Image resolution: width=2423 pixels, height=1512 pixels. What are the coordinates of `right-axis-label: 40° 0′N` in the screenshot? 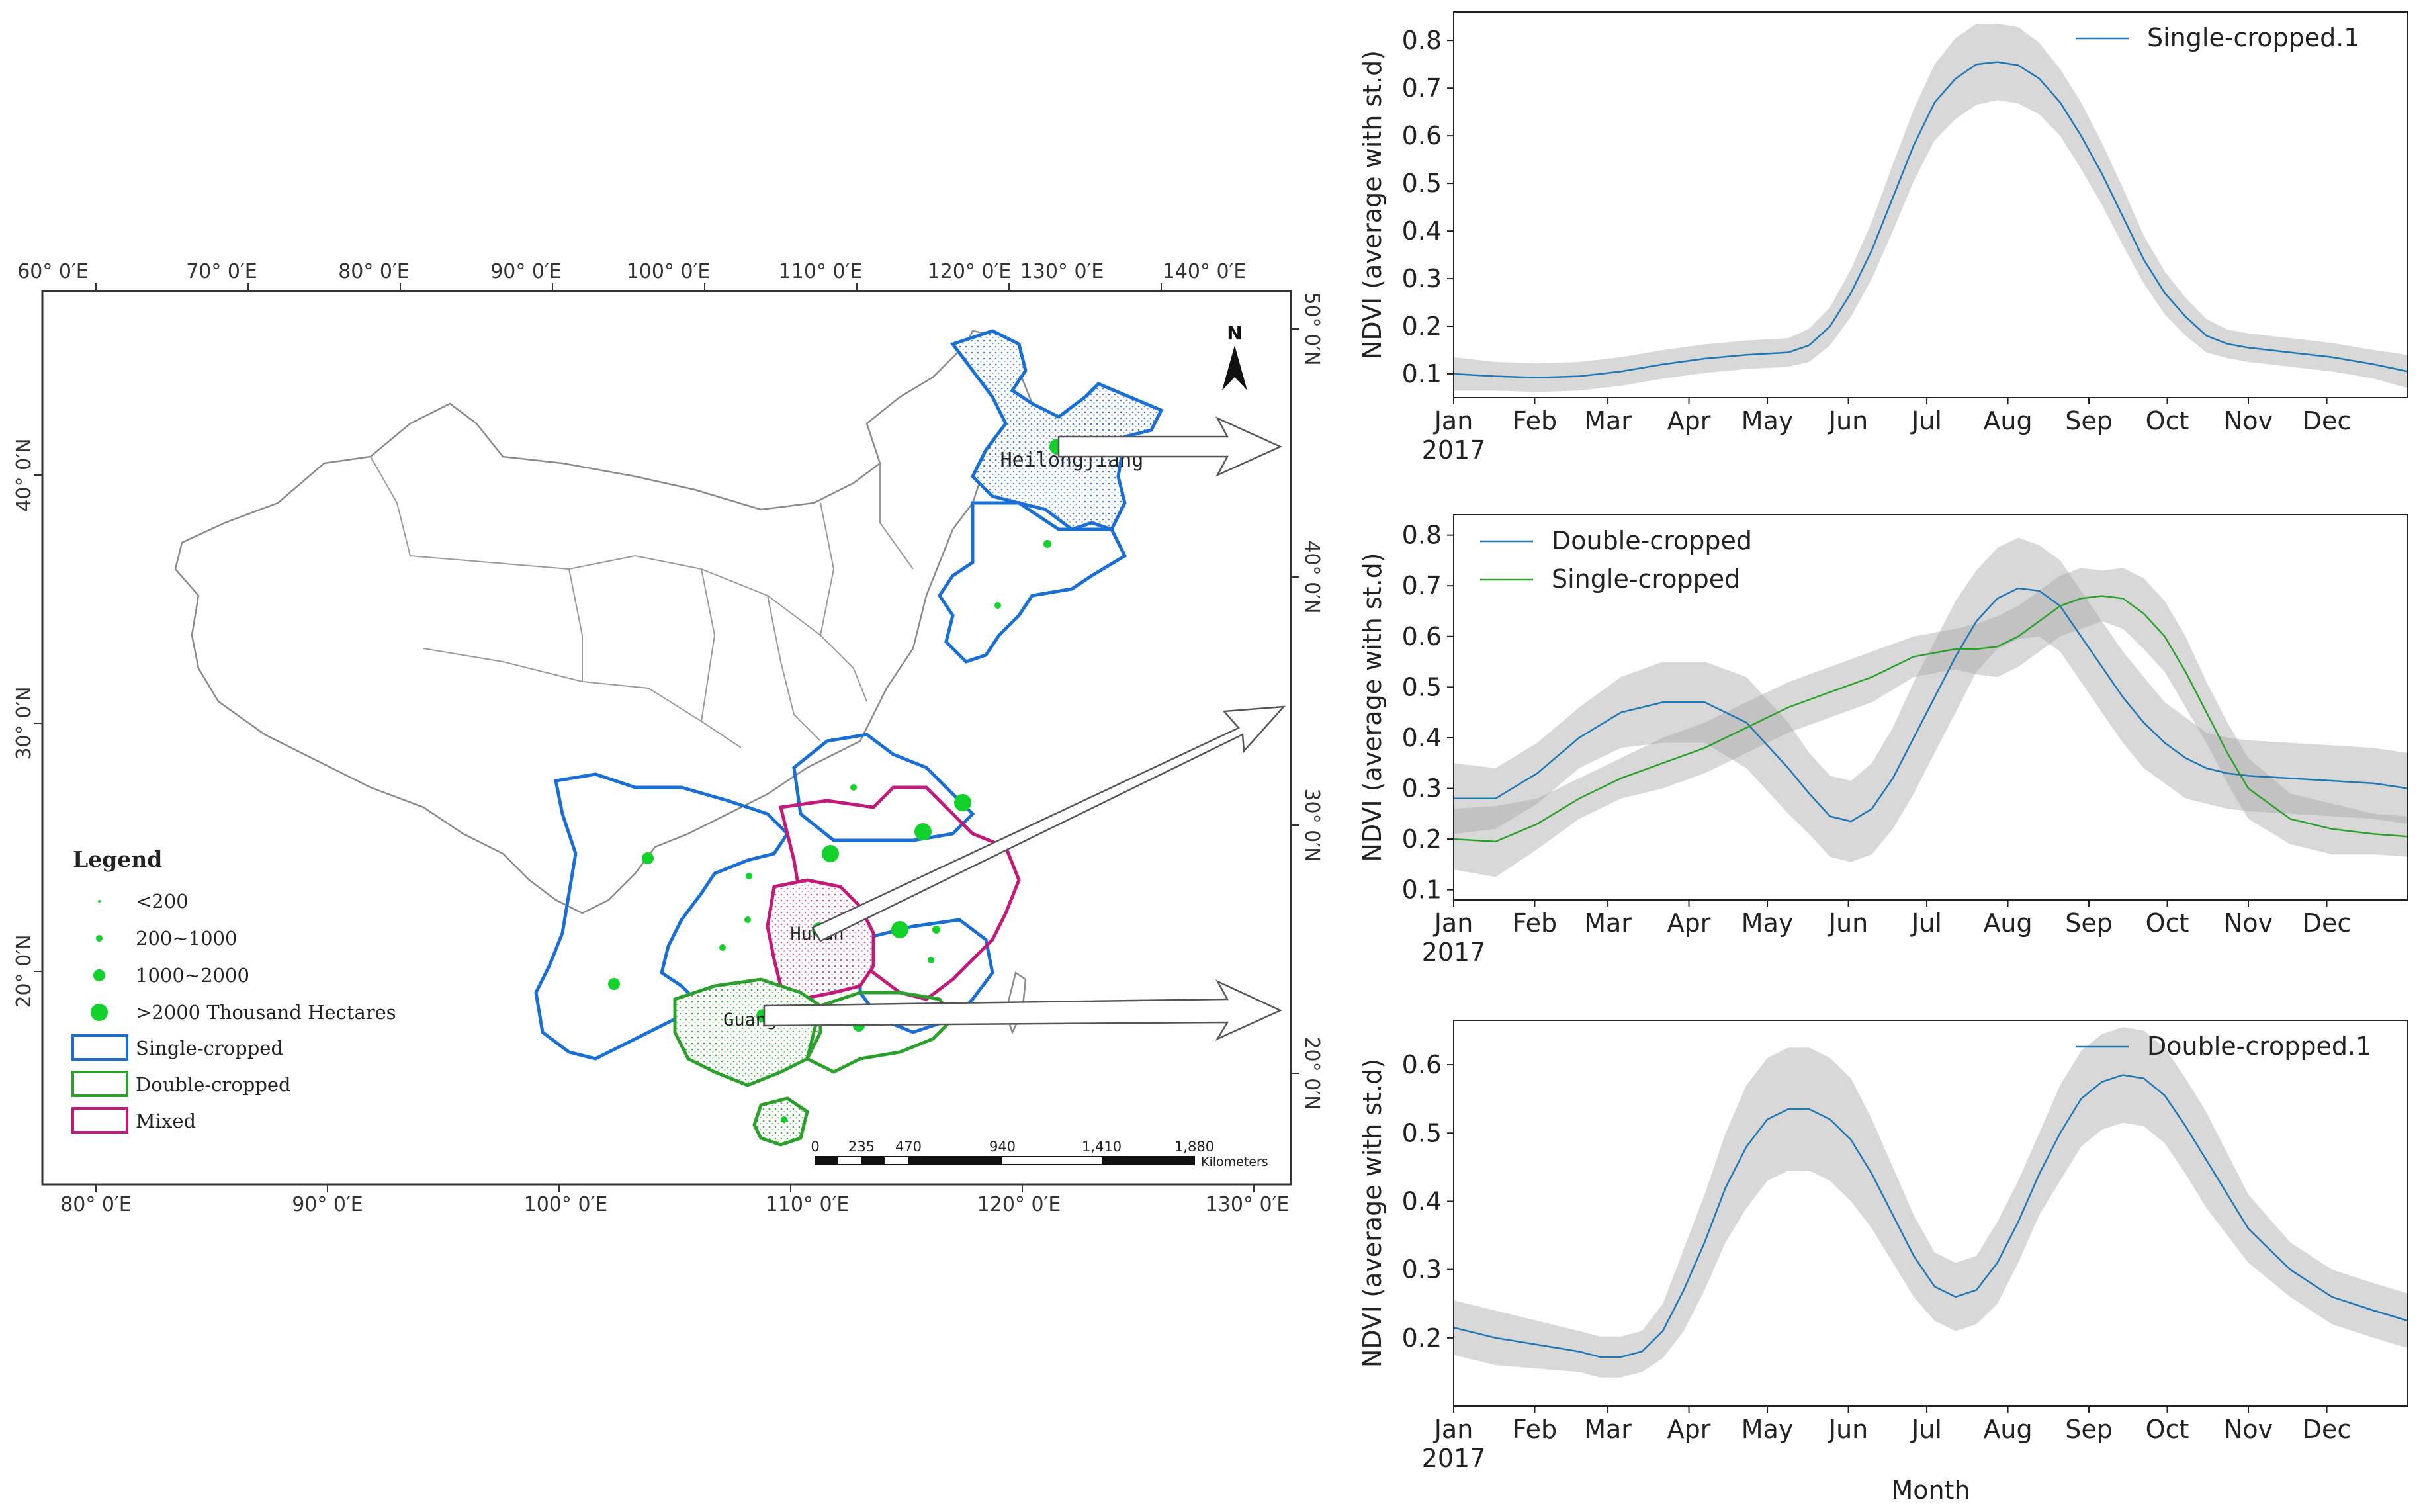 It's located at (1311, 576).